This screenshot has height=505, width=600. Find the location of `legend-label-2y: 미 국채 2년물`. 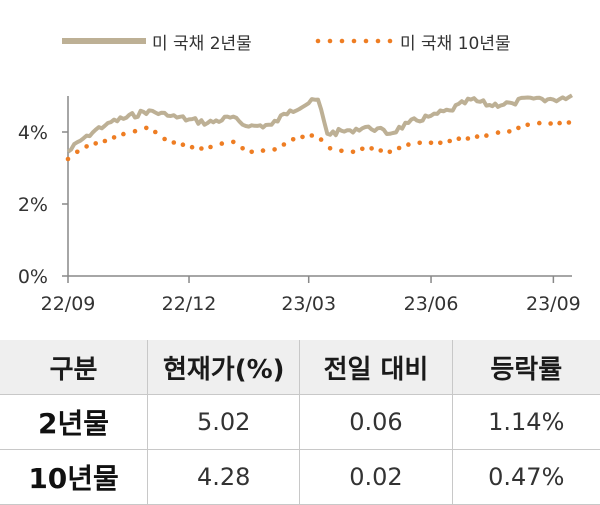

legend-label-2y: 미 국채 2년물 is located at coordinates (202, 43).